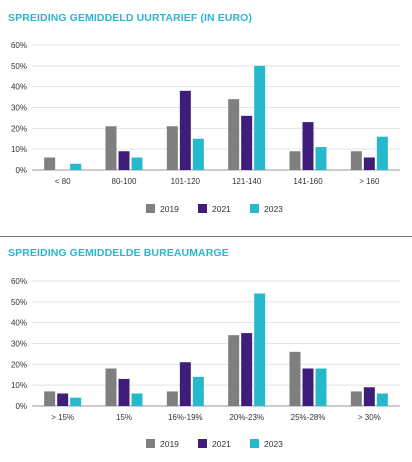 Image resolution: width=412 pixels, height=462 pixels. Describe the element at coordinates (124, 181) in the screenshot. I see `x-tick-label: 80-100` at that location.